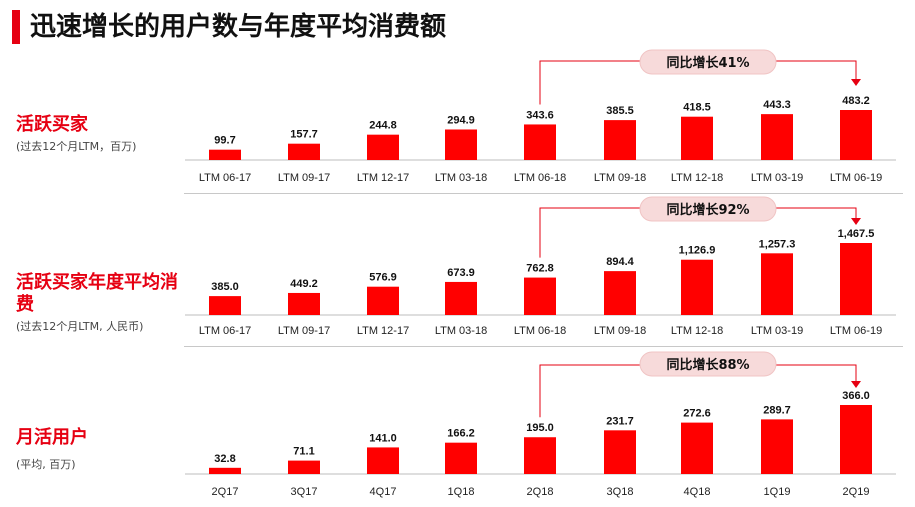 Image resolution: width=915 pixels, height=507 pixels. I want to click on data-label: 272.6, so click(697, 414).